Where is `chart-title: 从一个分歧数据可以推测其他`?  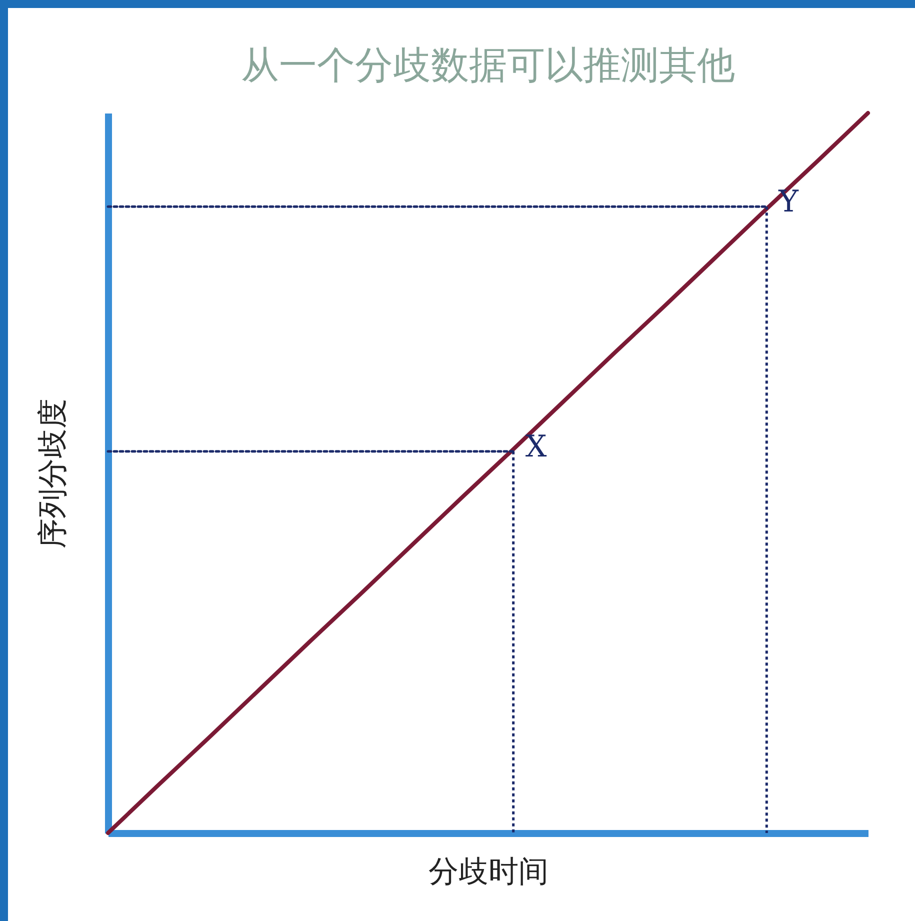 chart-title: 从一个分歧数据可以推测其他 is located at coordinates (488, 65).